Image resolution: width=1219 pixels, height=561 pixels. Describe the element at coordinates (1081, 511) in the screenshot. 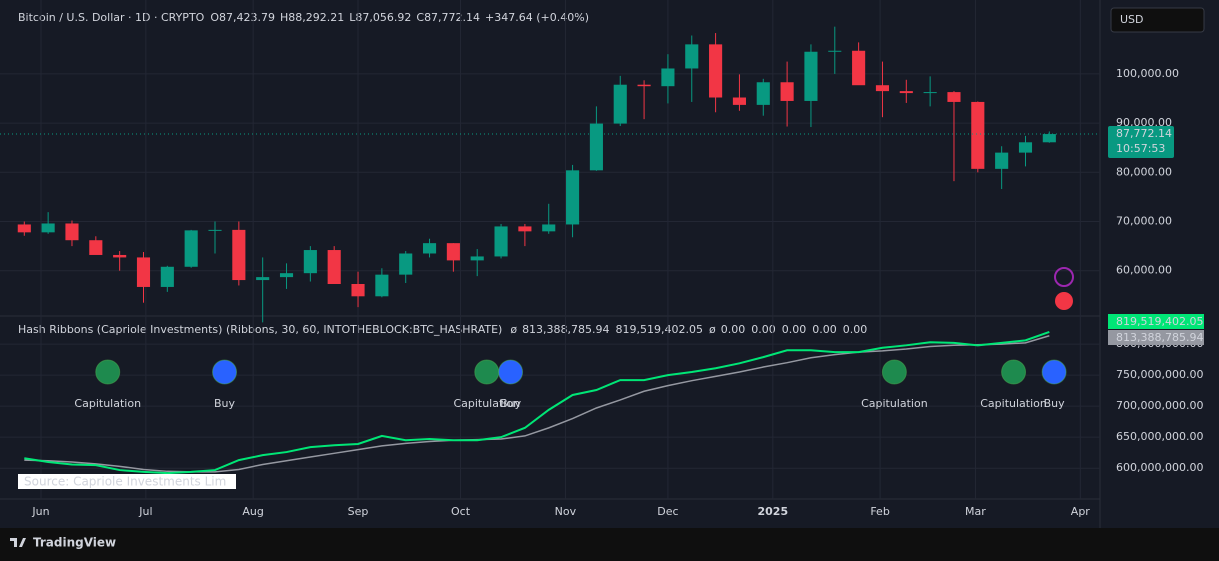

I see `x-tick-label: Apr` at that location.